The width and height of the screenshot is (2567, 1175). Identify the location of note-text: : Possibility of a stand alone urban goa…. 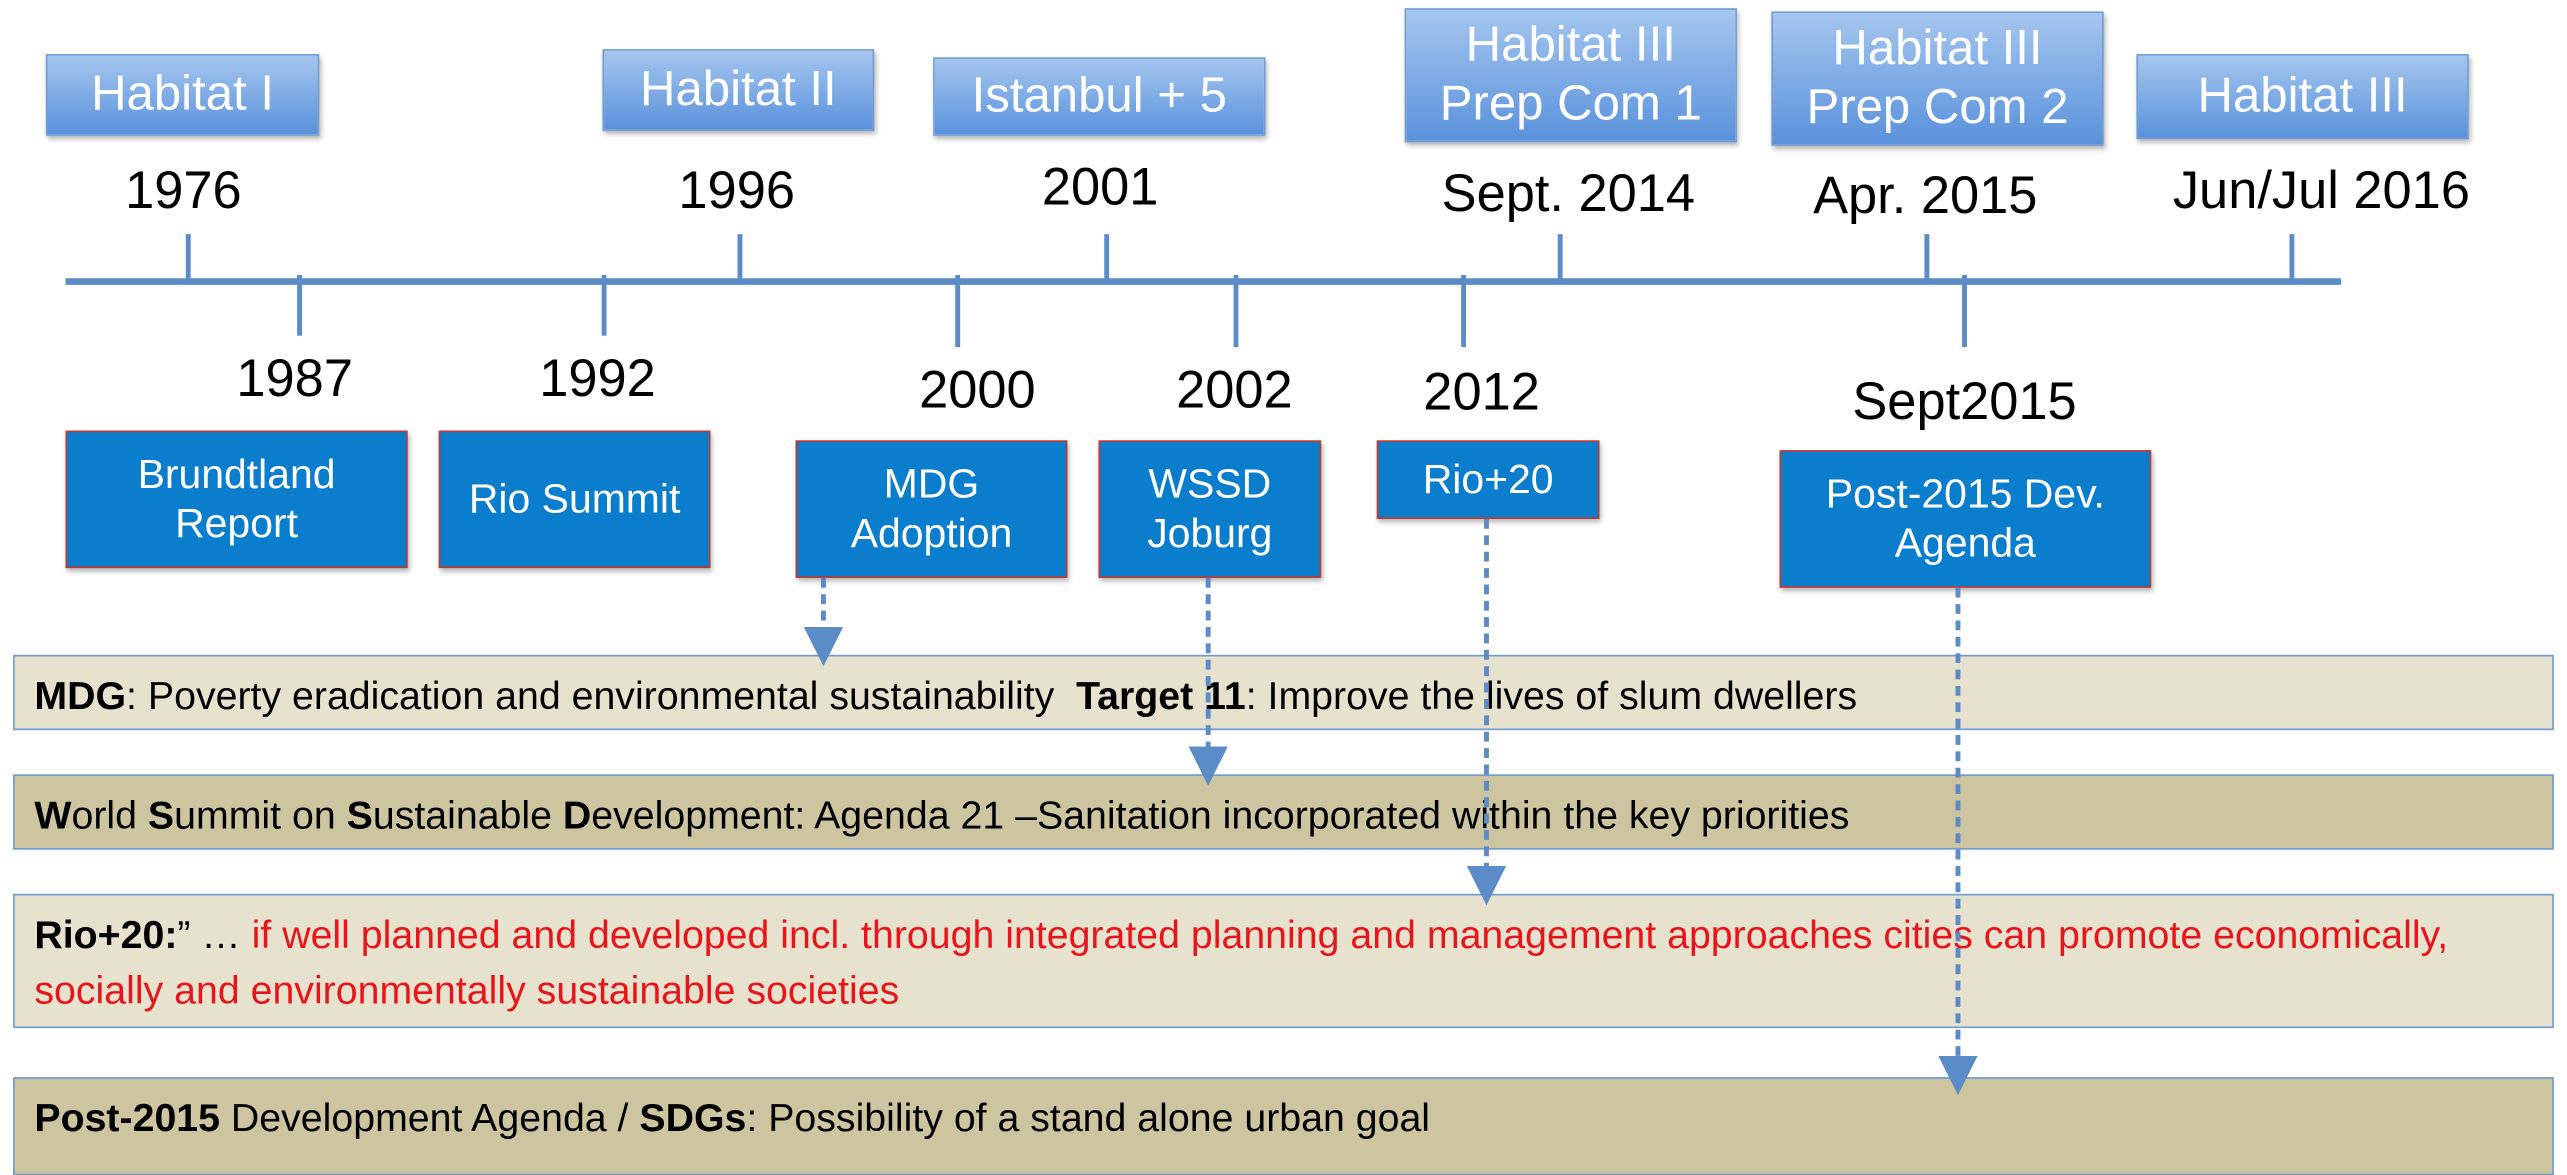
(1088, 1119).